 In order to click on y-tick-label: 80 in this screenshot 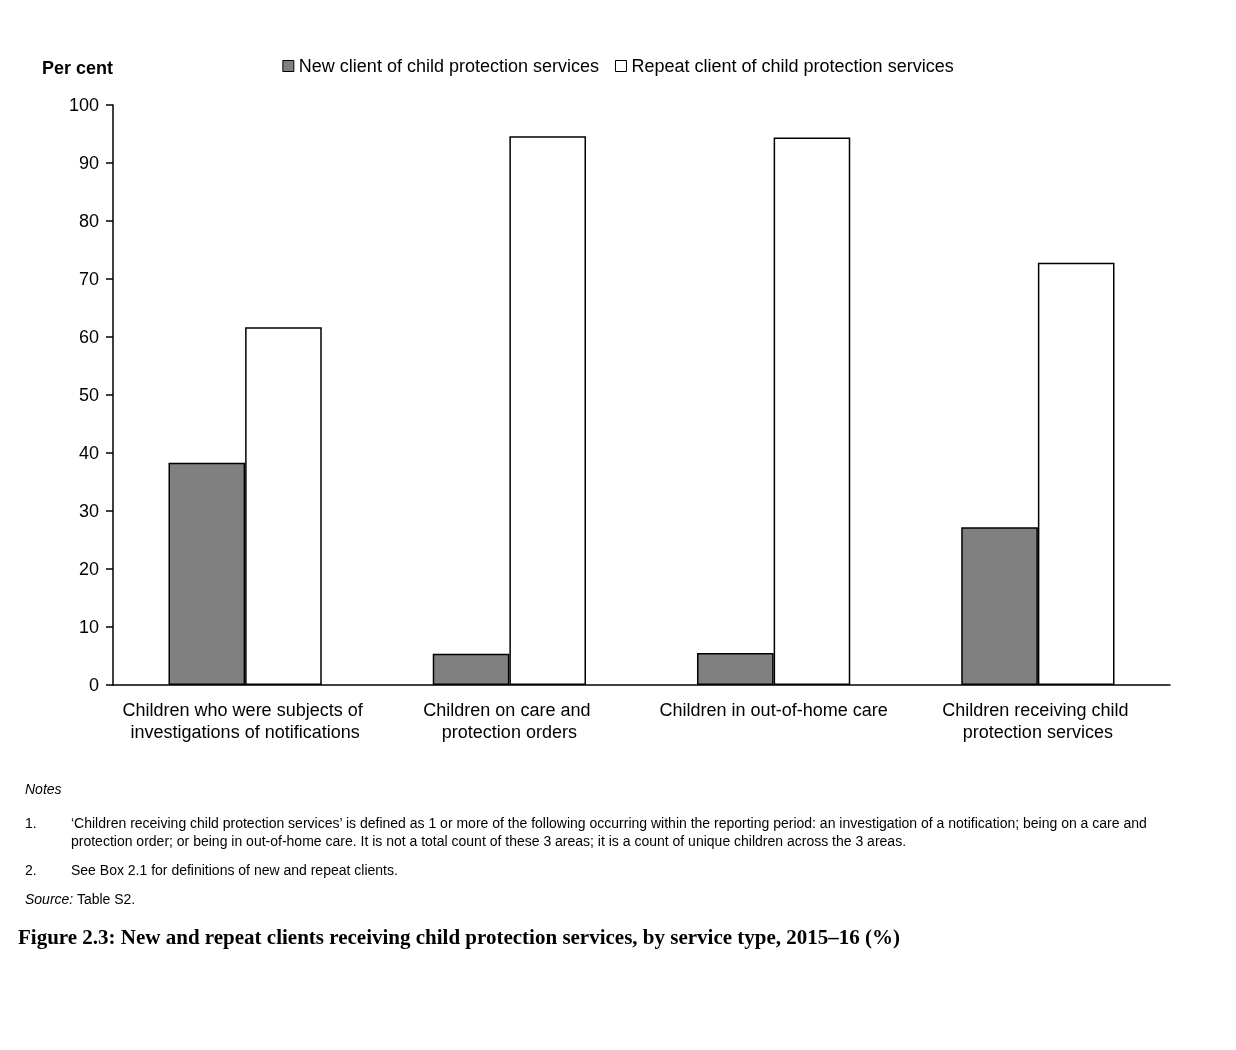, I will do `click(88, 221)`.